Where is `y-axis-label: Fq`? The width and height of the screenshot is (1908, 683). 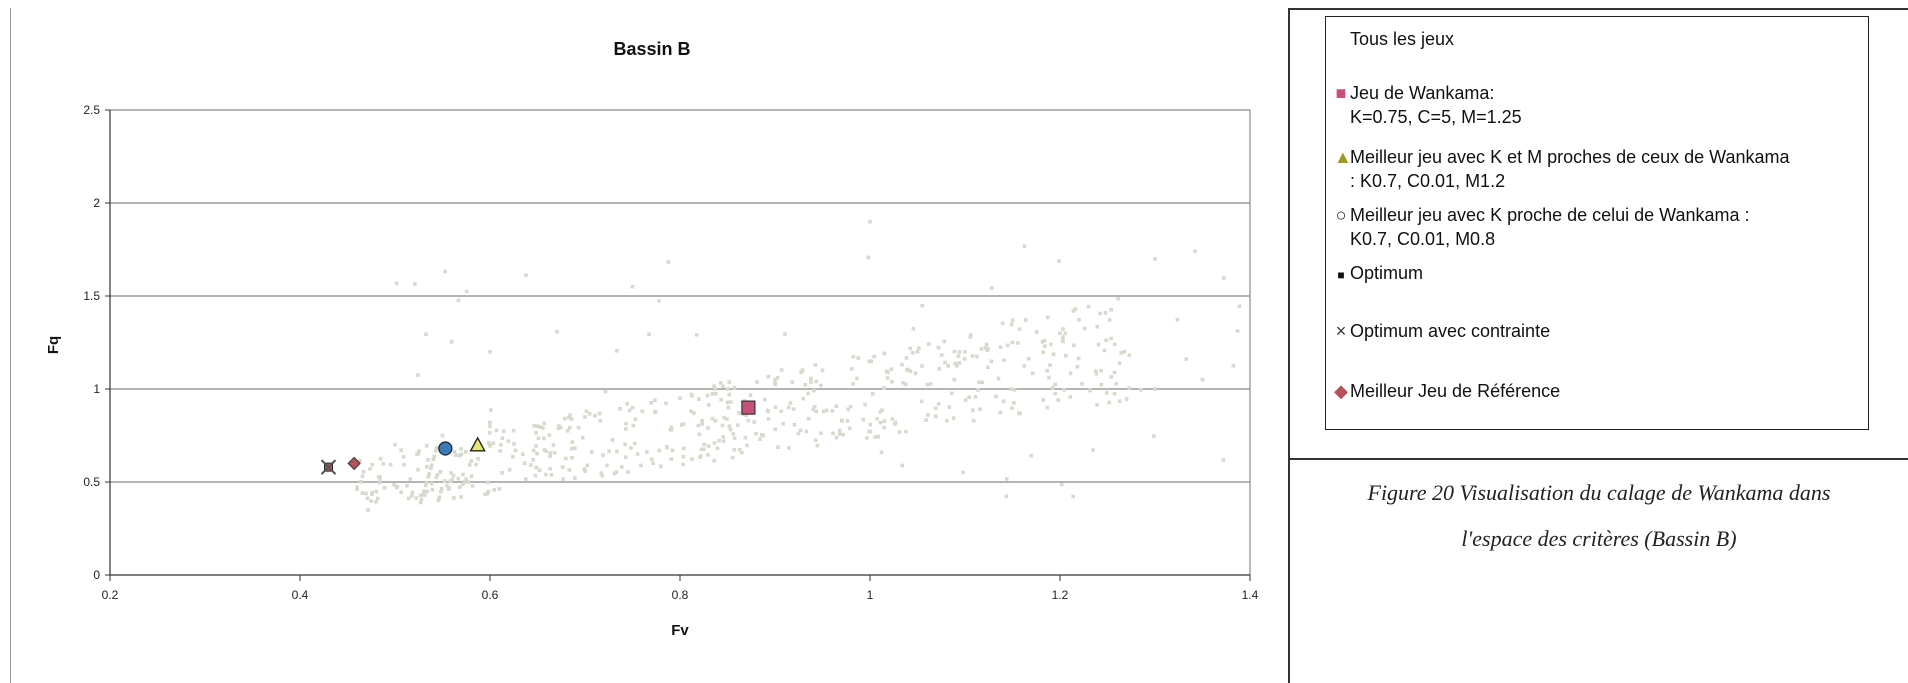
y-axis-label: Fq is located at coordinates (53, 345).